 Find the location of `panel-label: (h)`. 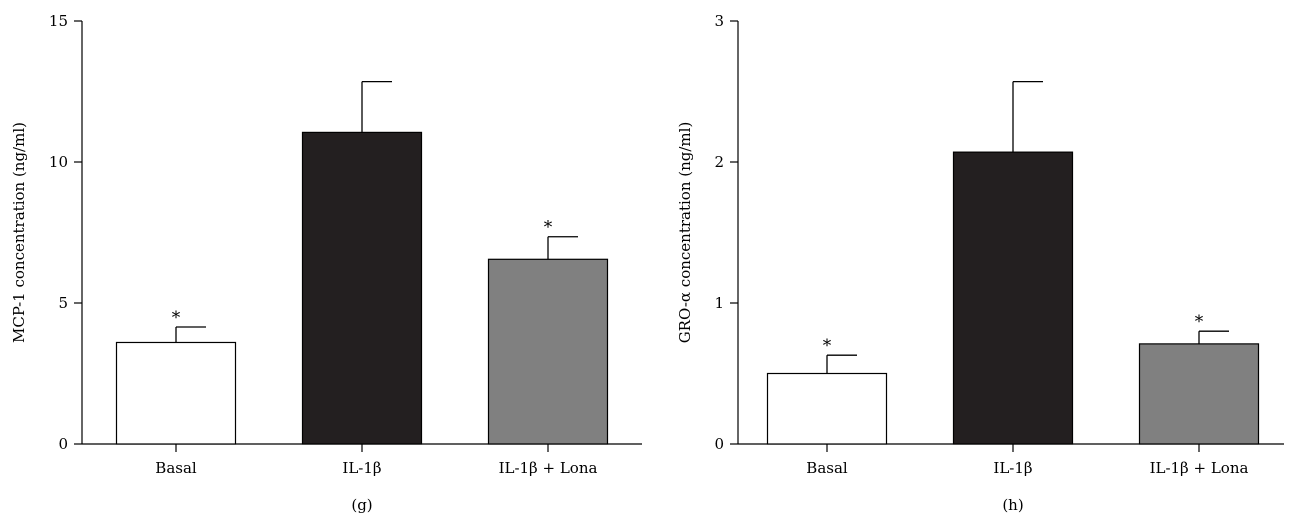

panel-label: (h) is located at coordinates (1012, 505).